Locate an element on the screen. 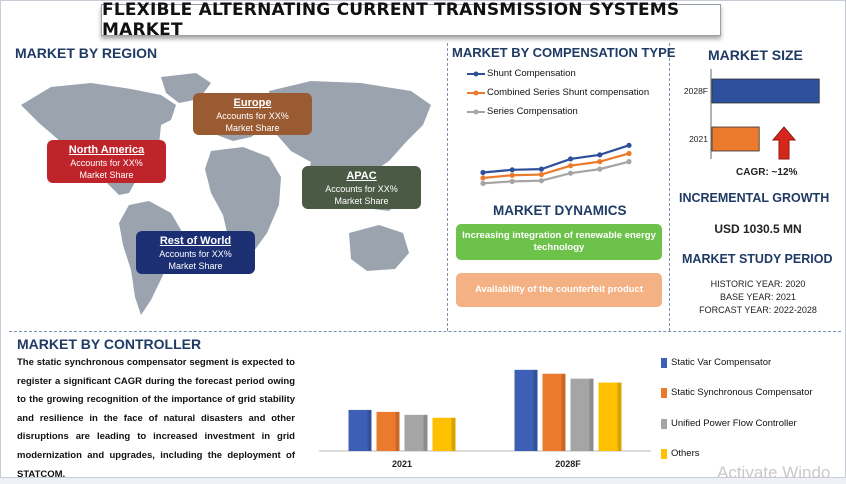 This screenshot has height=484, width=846. bar-2028F is located at coordinates (765, 91).